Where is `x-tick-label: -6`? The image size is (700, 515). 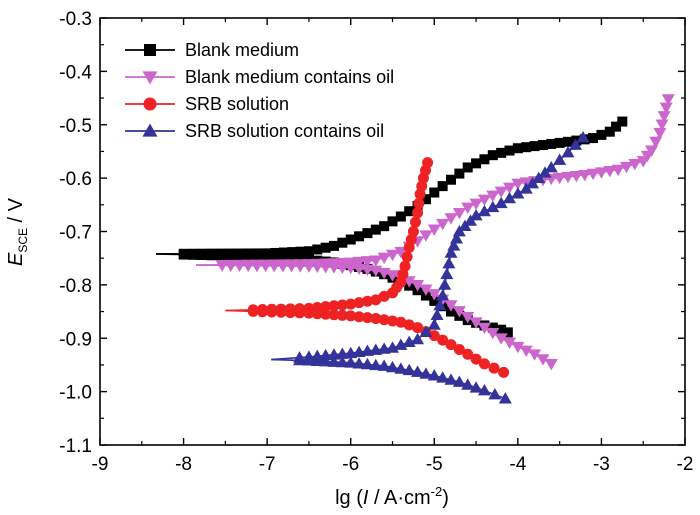 x-tick-label: -6 is located at coordinates (350, 464).